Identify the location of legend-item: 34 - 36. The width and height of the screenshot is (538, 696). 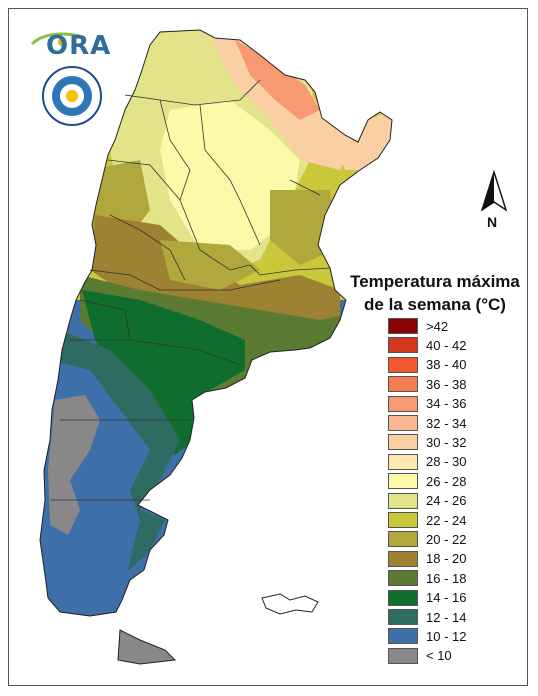
(427, 404).